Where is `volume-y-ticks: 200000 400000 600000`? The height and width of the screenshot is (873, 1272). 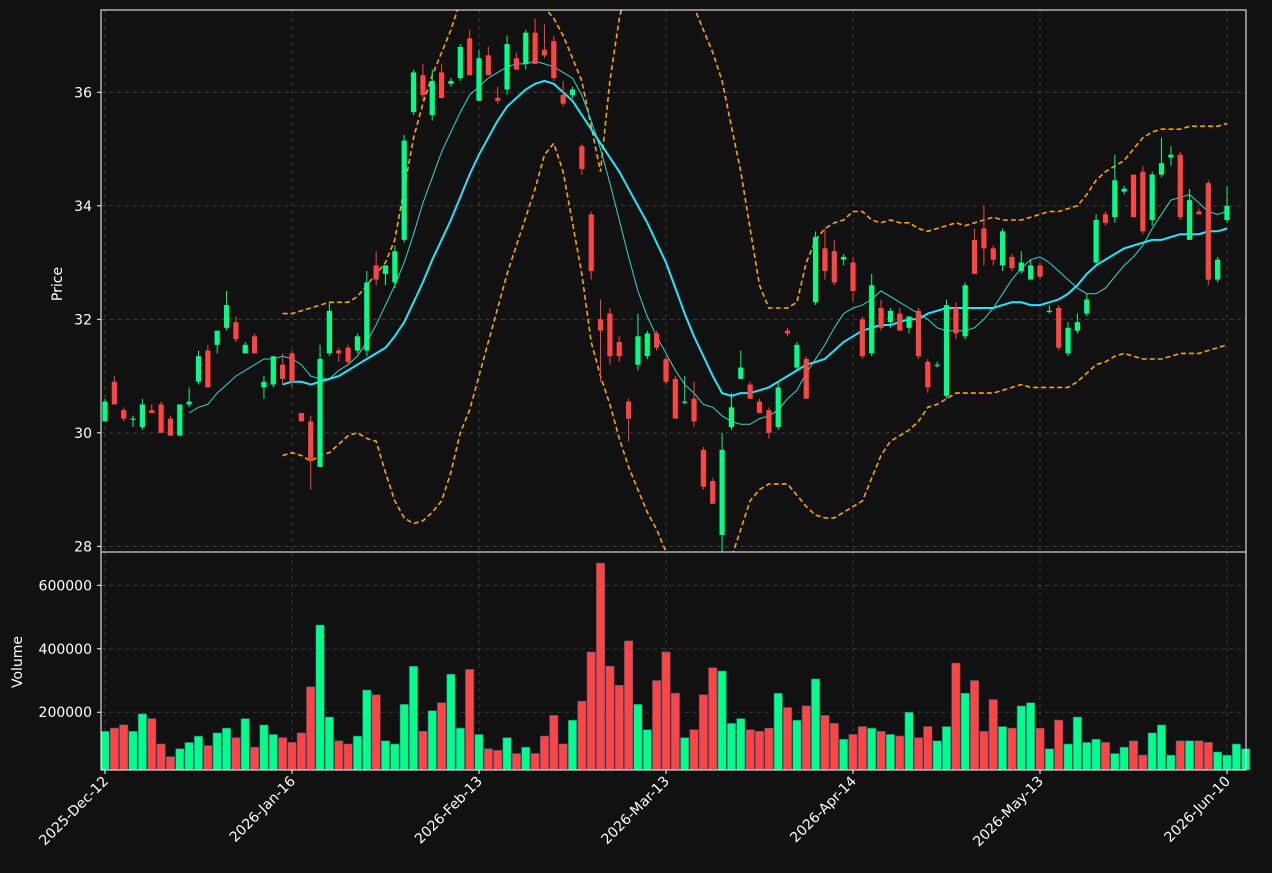 volume-y-ticks: 200000 400000 600000 is located at coordinates (70, 649).